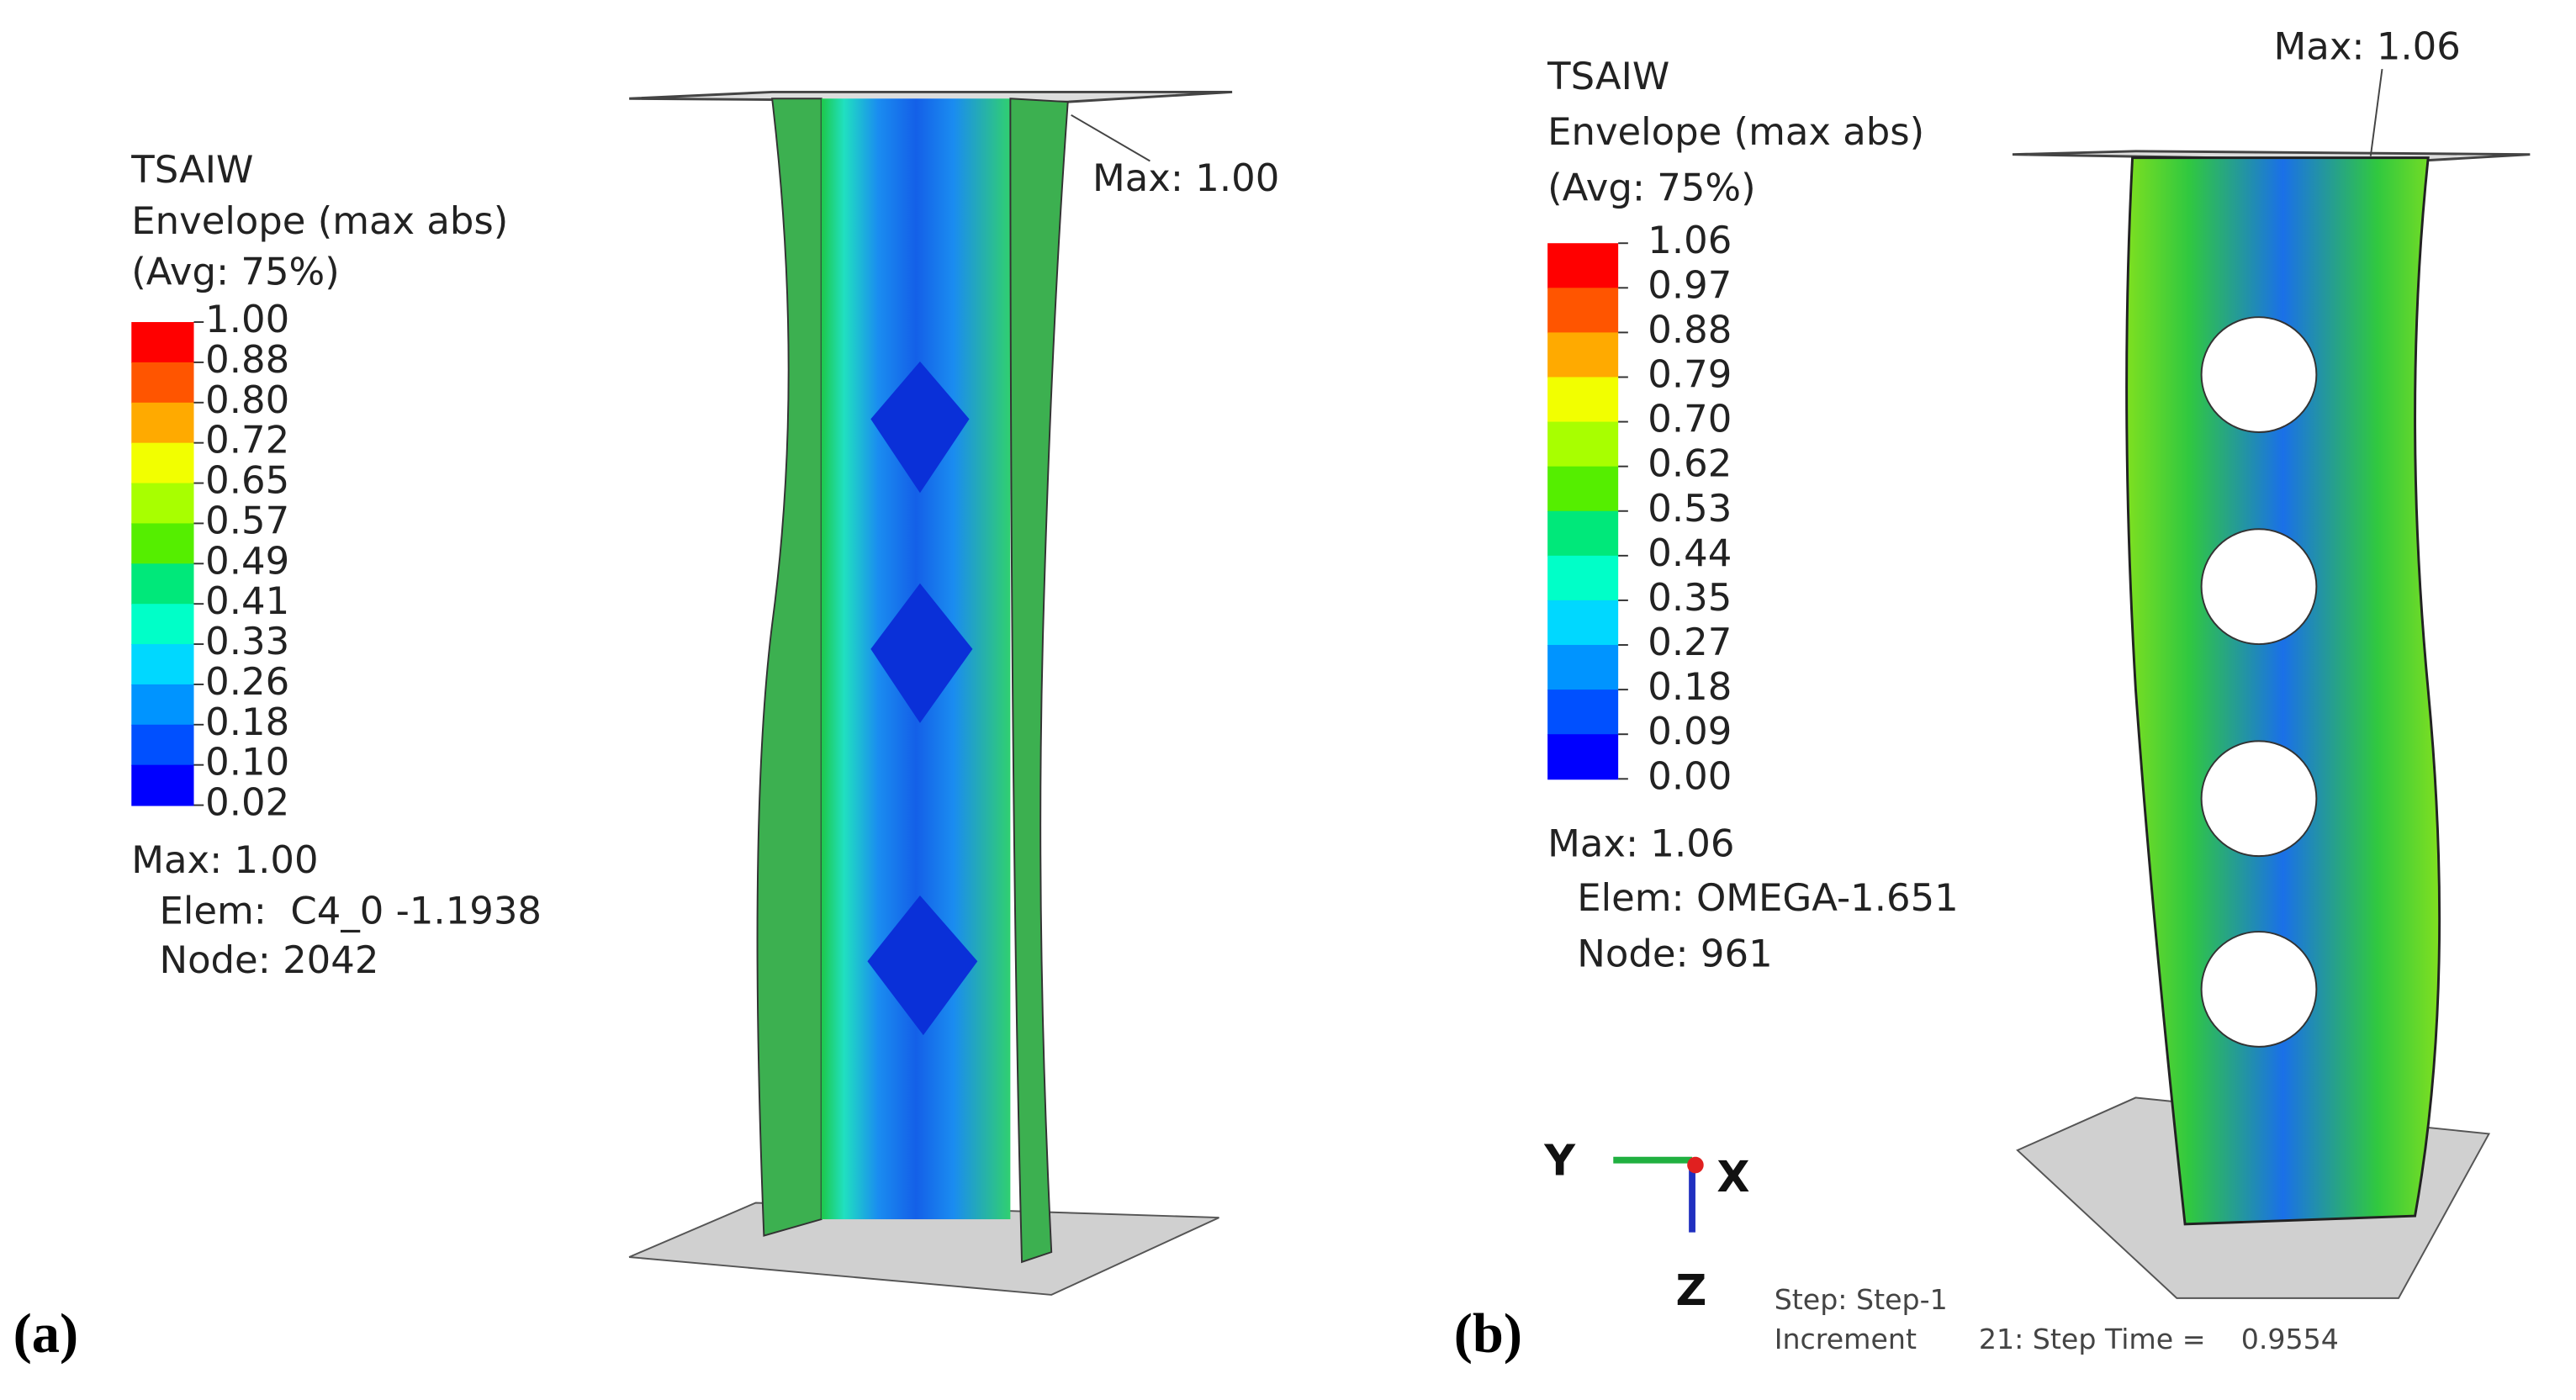 Image resolution: width=2576 pixels, height=1400 pixels. I want to click on legend-level: 0.80, so click(247, 400).